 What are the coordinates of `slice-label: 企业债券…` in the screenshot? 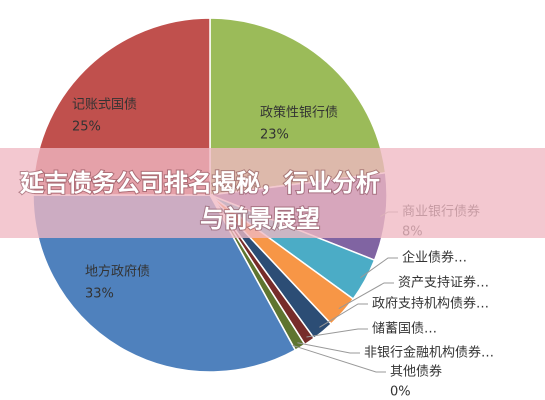 It's located at (434, 258).